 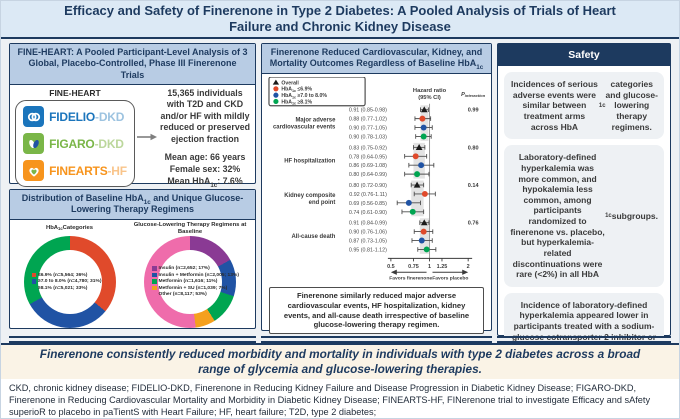 What do you see at coordinates (63, 275) in the screenshot?
I see `legend-label: ≤6.9% (n=5,564; 36%)` at bounding box center [63, 275].